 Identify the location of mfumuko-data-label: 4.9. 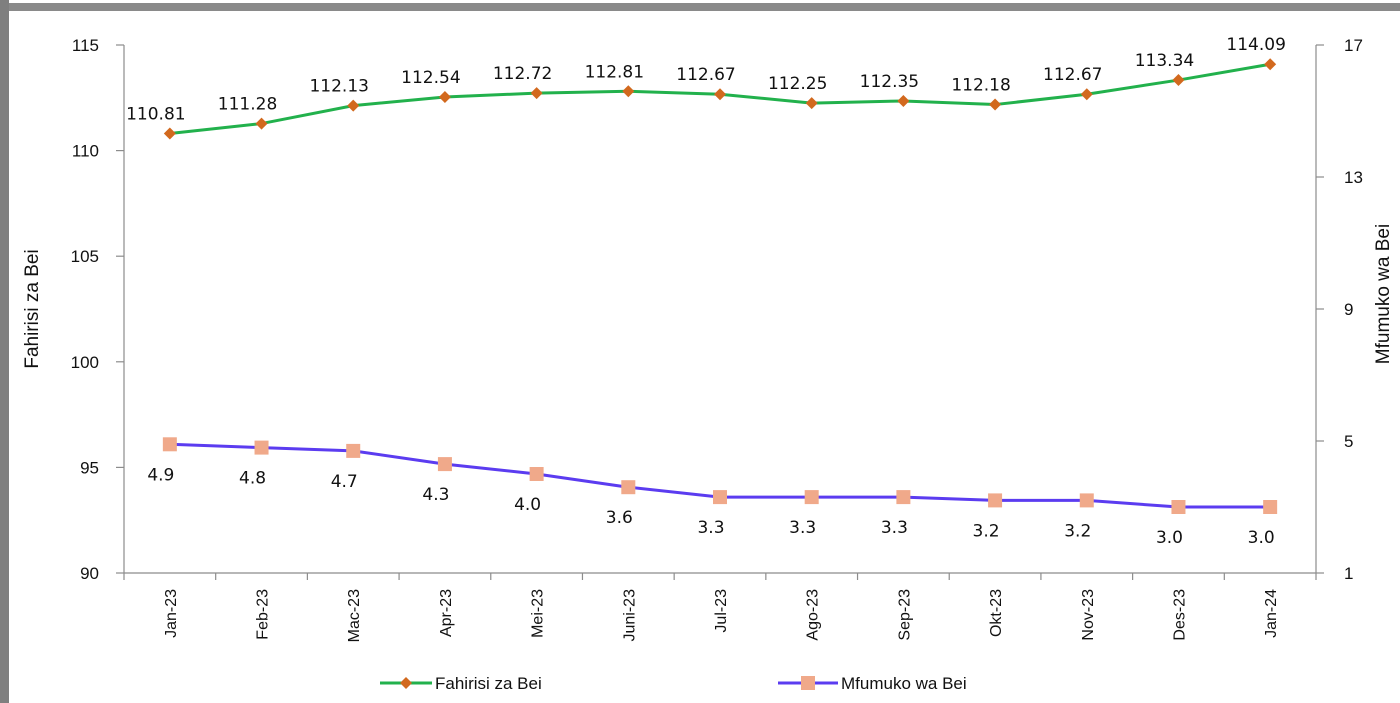
(160, 475).